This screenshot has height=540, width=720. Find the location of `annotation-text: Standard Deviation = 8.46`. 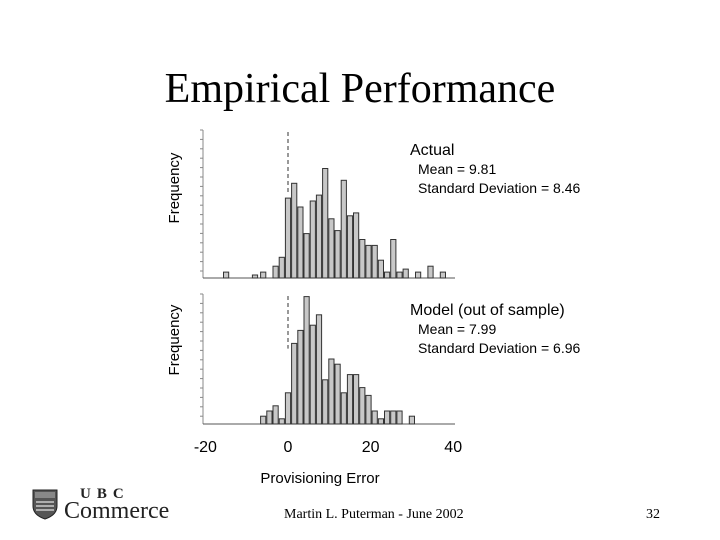

annotation-text: Standard Deviation = 8.46 is located at coordinates (499, 188).